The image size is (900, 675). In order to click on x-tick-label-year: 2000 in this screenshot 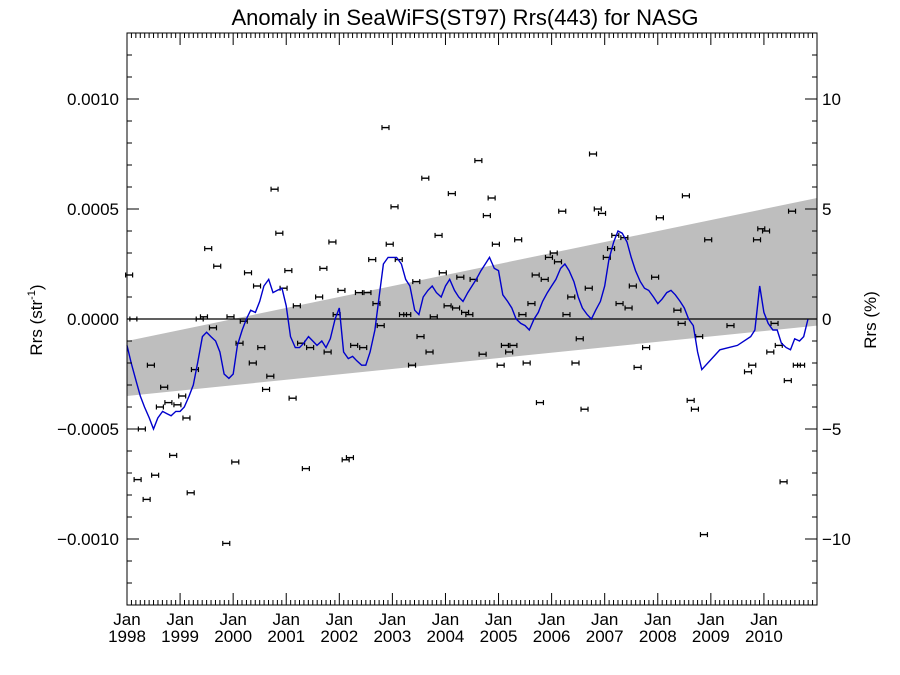, I will do `click(233, 636)`.